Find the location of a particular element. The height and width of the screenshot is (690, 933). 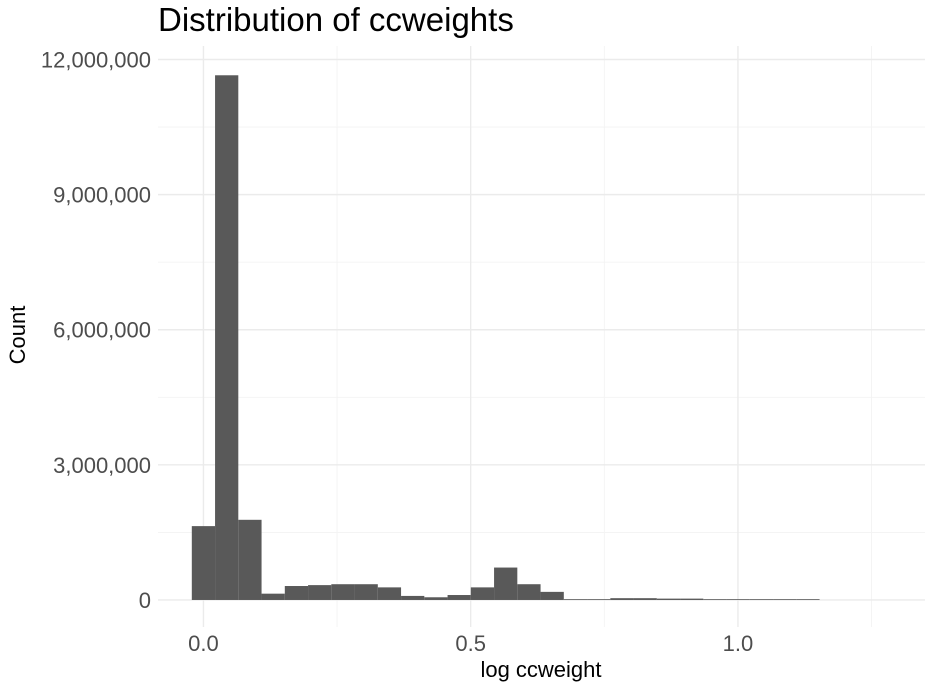

x-tick-label-1: 0.5 is located at coordinates (470, 643).